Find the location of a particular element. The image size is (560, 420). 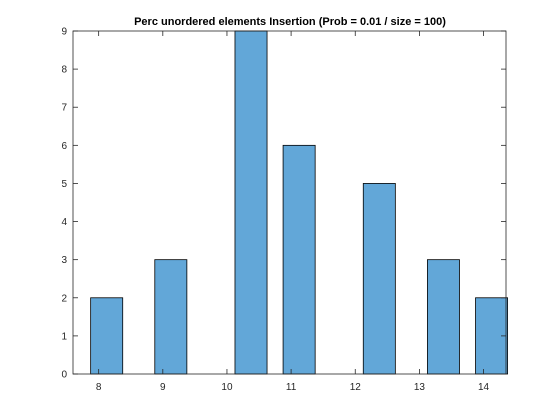

x-tick-label: 9 is located at coordinates (163, 387).